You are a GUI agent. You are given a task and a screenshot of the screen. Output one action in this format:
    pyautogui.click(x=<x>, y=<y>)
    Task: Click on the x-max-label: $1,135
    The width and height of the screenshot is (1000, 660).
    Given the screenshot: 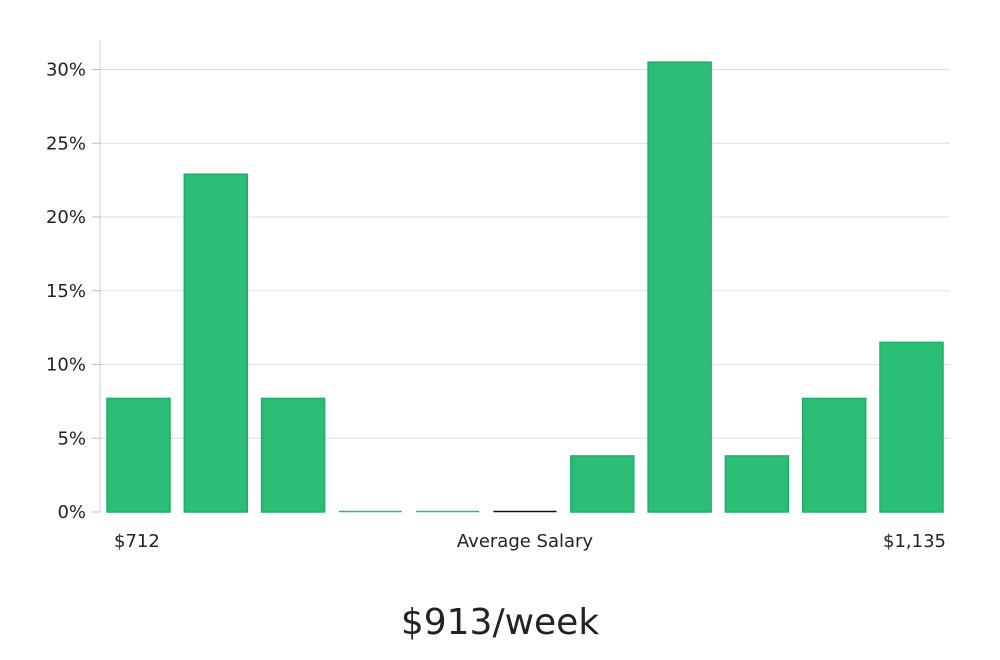 What is the action you would take?
    pyautogui.click(x=914, y=541)
    